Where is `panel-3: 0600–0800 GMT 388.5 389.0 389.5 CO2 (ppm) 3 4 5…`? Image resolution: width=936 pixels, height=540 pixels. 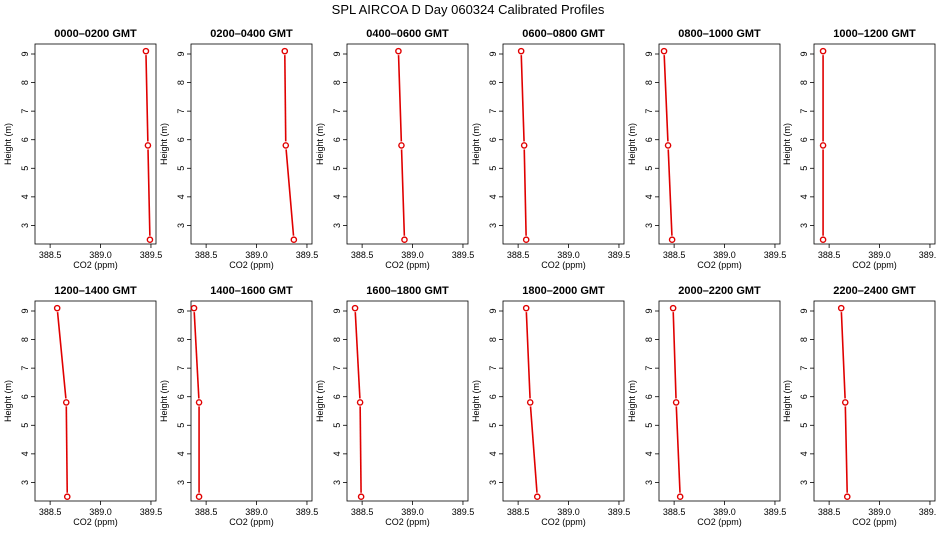 panel-3: 0600–0800 GMT 388.5 389.0 389.5 CO2 (ppm) 3 4 5… is located at coordinates (550, 149).